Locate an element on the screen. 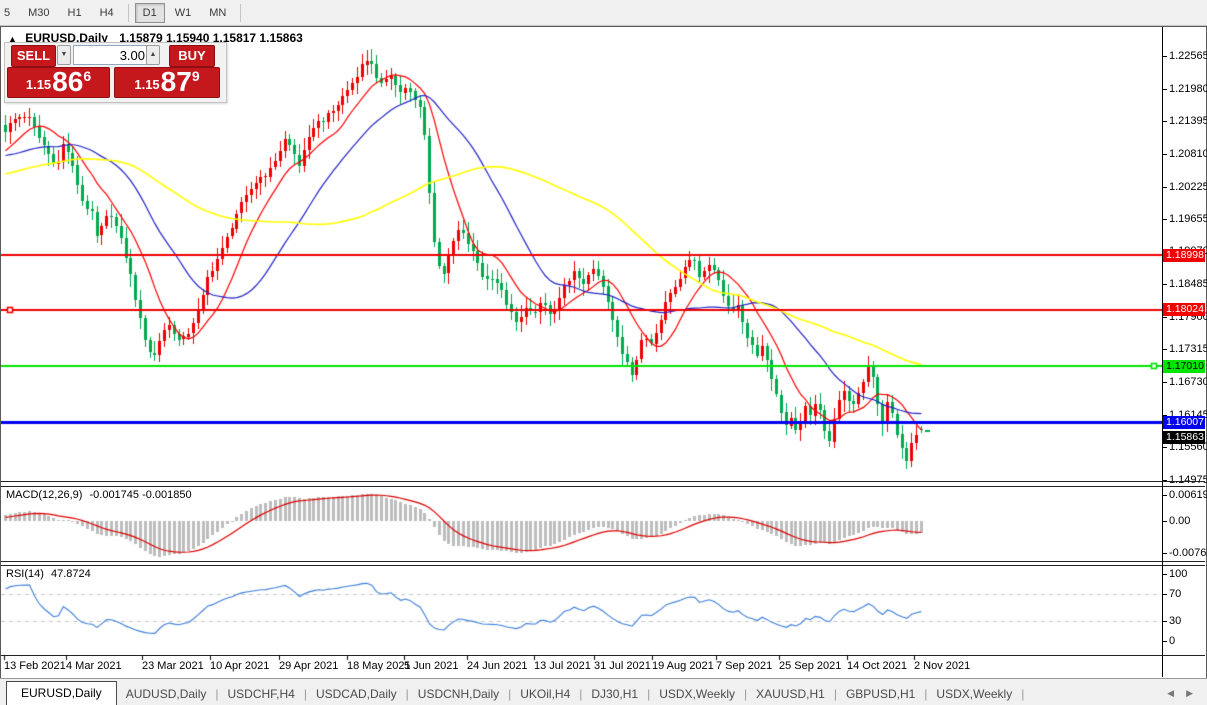 This screenshot has width=1207, height=705. buy-button: BUY is located at coordinates (192, 56).